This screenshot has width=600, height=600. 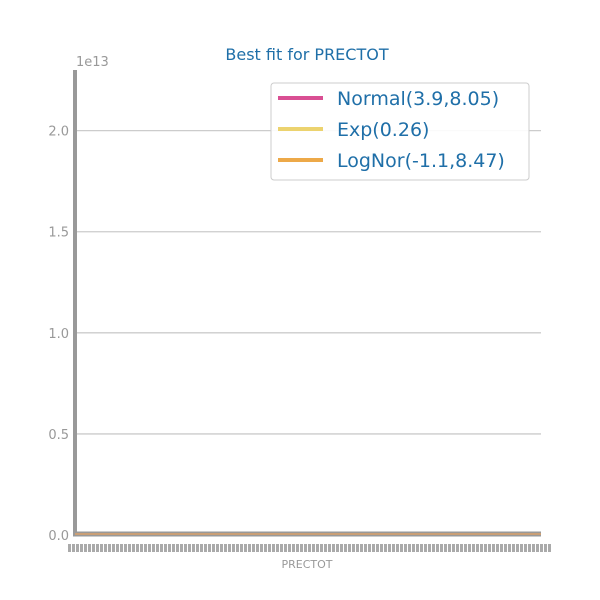 What do you see at coordinates (418, 99) in the screenshot?
I see `legend-label: Normal(3.9,8.05)` at bounding box center [418, 99].